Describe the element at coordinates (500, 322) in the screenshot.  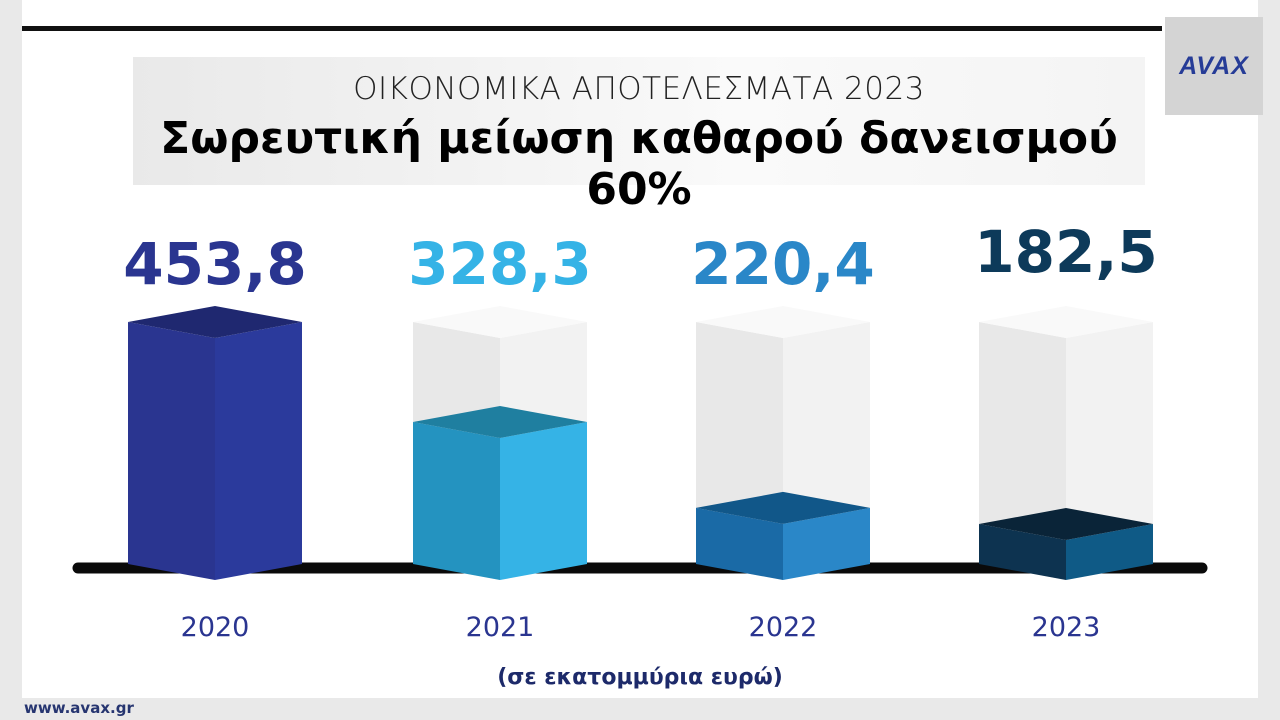
I see `ghost-column-2021-top-face` at that location.